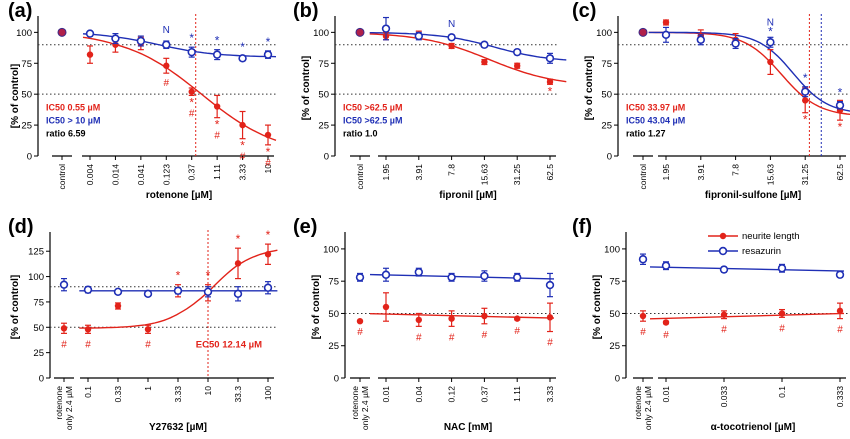 The image size is (850, 439). I want to click on panel-letter: (b), so click(306, 11).